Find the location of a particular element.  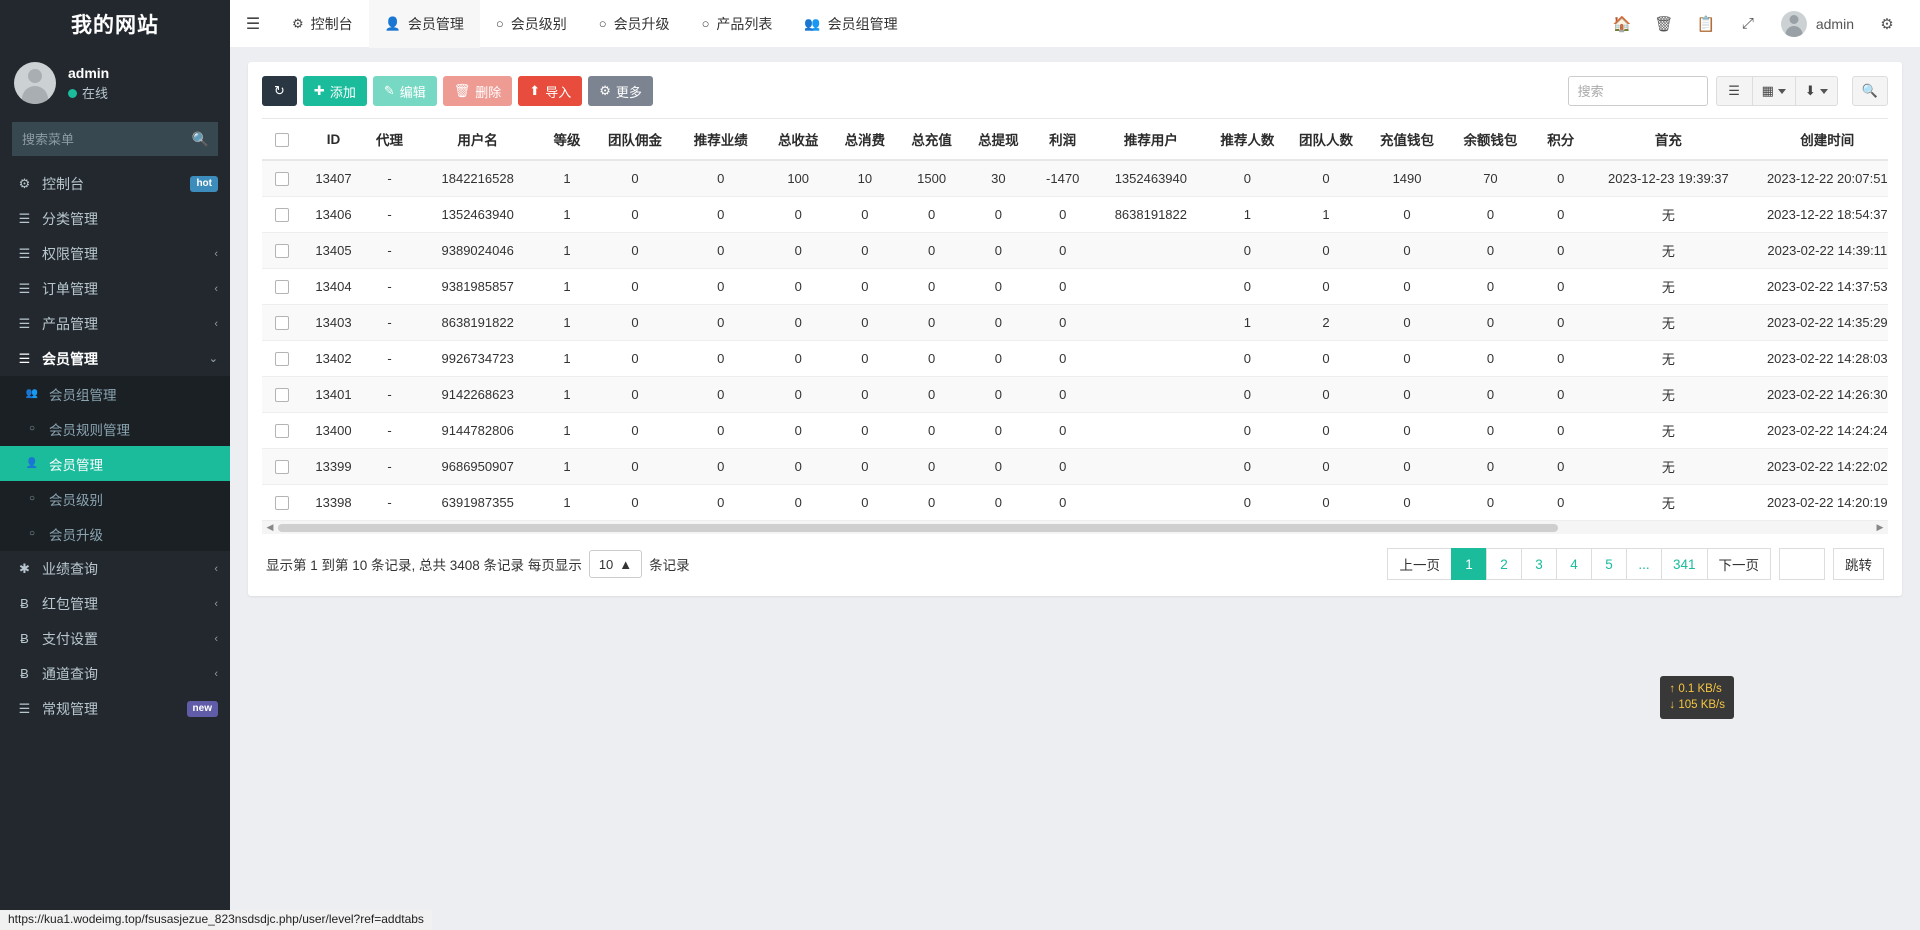

column-header-6: 总收益 is located at coordinates (798, 139).